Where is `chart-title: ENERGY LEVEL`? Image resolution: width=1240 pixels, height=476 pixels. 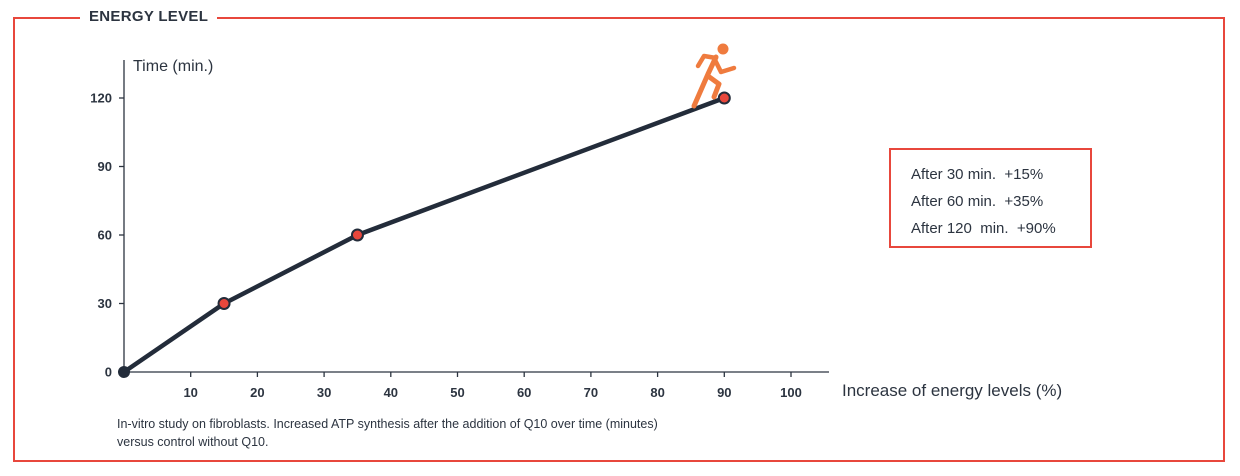
chart-title: ENERGY LEVEL is located at coordinates (149, 17).